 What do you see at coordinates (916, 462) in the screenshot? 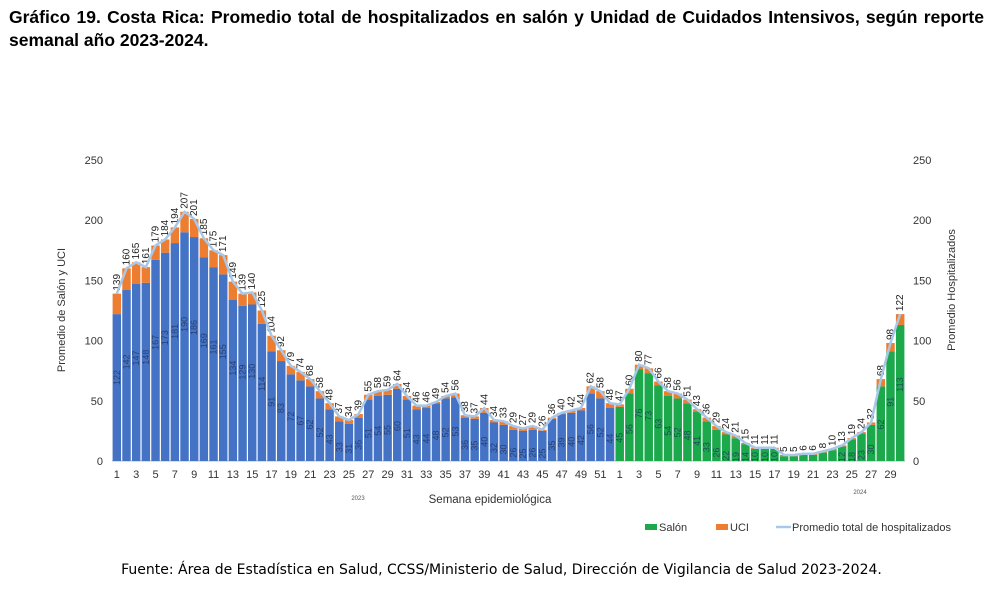
I see `y2-tick-label: 0` at bounding box center [916, 462].